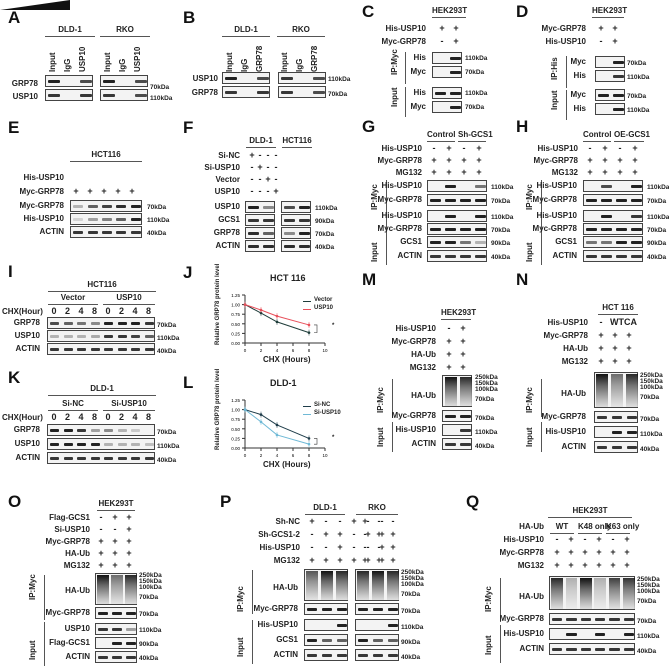 The height and width of the screenshot is (666, 669). I want to click on svg-text: 1.00, so click(235, 410).